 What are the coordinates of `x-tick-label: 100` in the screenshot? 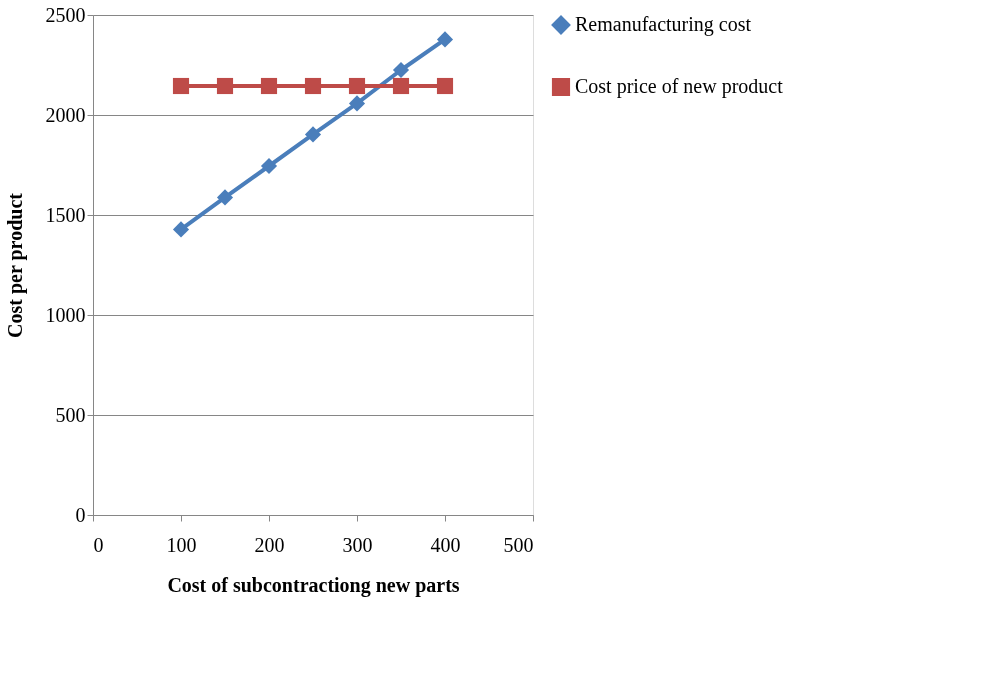 It's located at (181, 544).